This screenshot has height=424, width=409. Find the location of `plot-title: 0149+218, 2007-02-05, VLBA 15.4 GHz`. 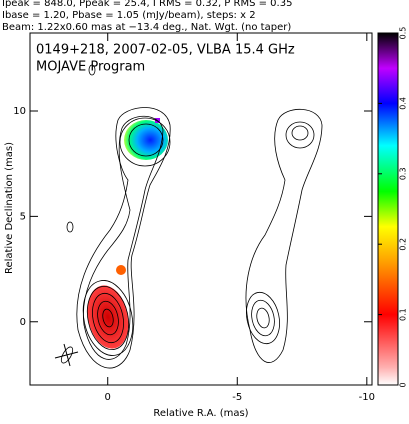

plot-title: 0149+218, 2007-02-05, VLBA 15.4 GHz is located at coordinates (165, 50).